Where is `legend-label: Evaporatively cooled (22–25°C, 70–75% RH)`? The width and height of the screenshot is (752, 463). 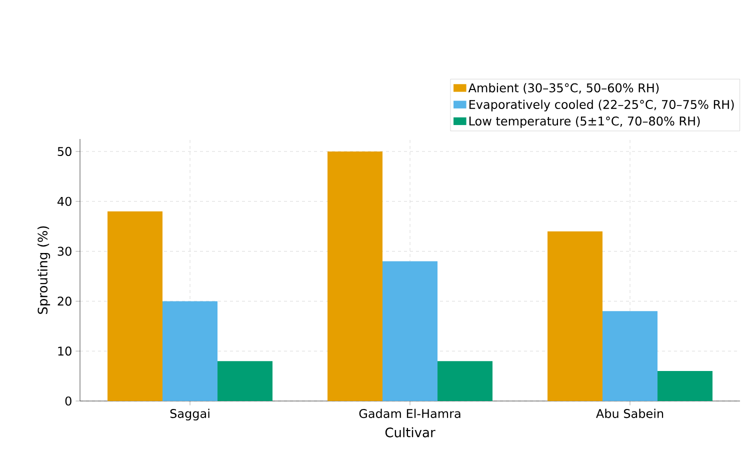
legend-label: Evaporatively cooled (22–25°C, 70–75% RH) is located at coordinates (601, 106).